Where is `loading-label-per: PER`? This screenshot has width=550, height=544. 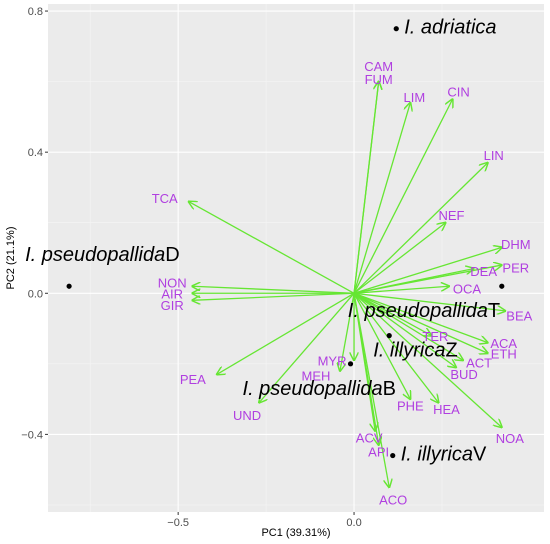 loading-label-per: PER is located at coordinates (515, 267).